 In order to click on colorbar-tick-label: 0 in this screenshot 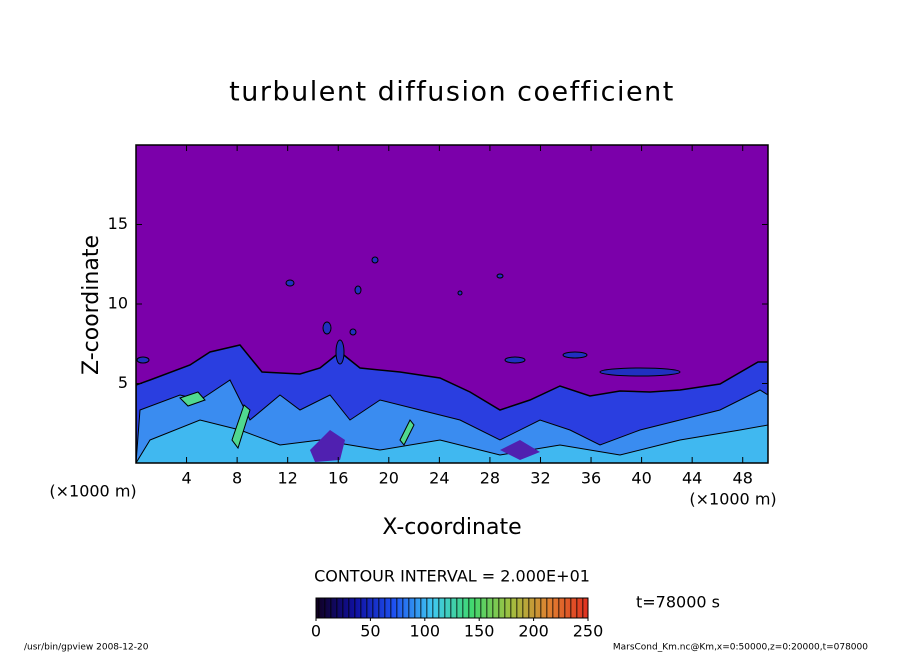, I will do `click(316, 631)`.